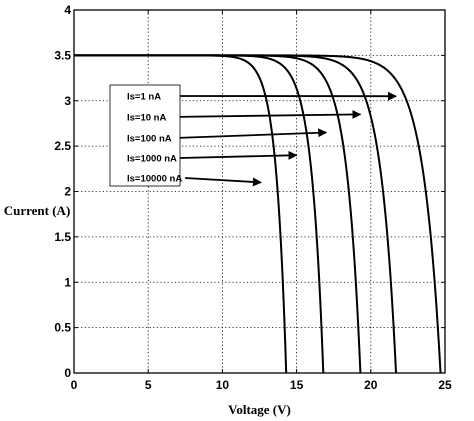 Image resolution: width=474 pixels, height=421 pixels. What do you see at coordinates (144, 97) in the screenshot?
I see `legend-label: Is=1 nA` at bounding box center [144, 97].